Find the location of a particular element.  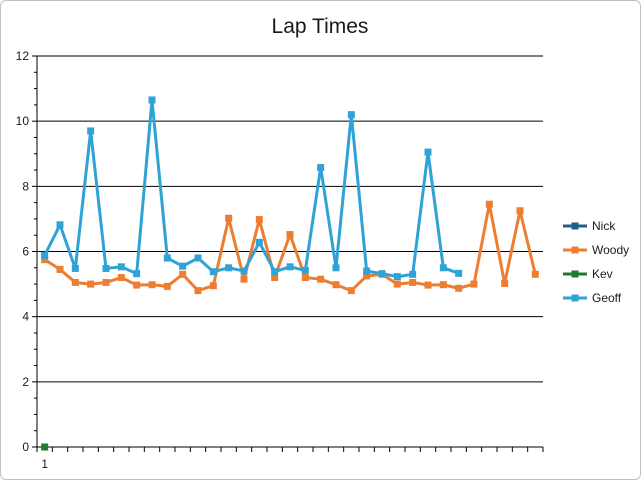

y-tick-label-12: 12 is located at coordinates (23, 56).